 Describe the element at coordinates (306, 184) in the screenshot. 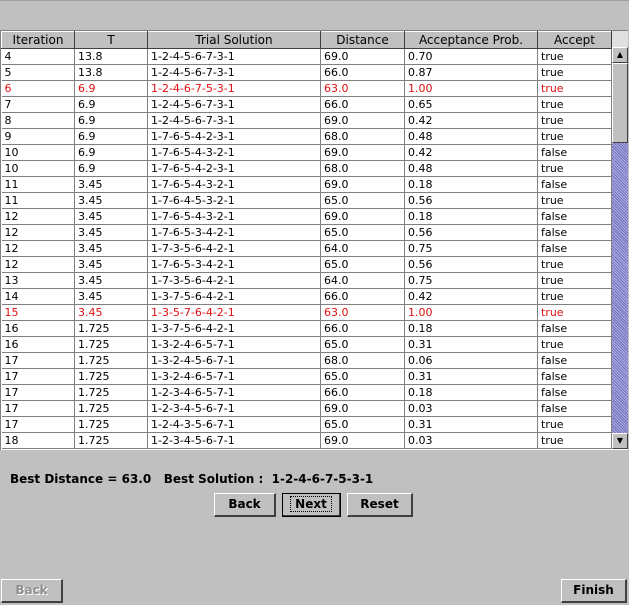

I see `table-row: 11 3.45 1-7-6-5-4-3-2-1 69.0 0.18 false` at that location.